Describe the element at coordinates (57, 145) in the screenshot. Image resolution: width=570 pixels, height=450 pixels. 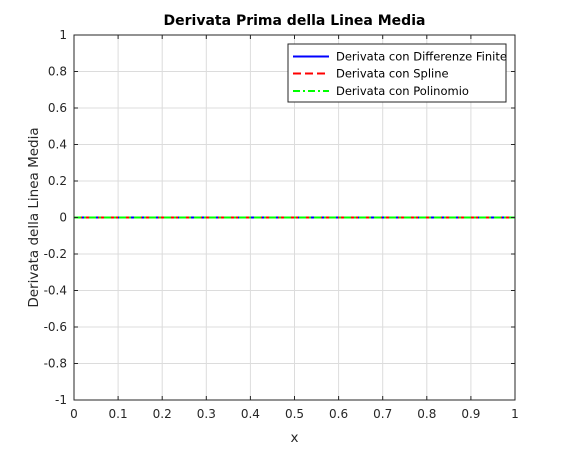
I see `y-tick-label: 0.4` at that location.